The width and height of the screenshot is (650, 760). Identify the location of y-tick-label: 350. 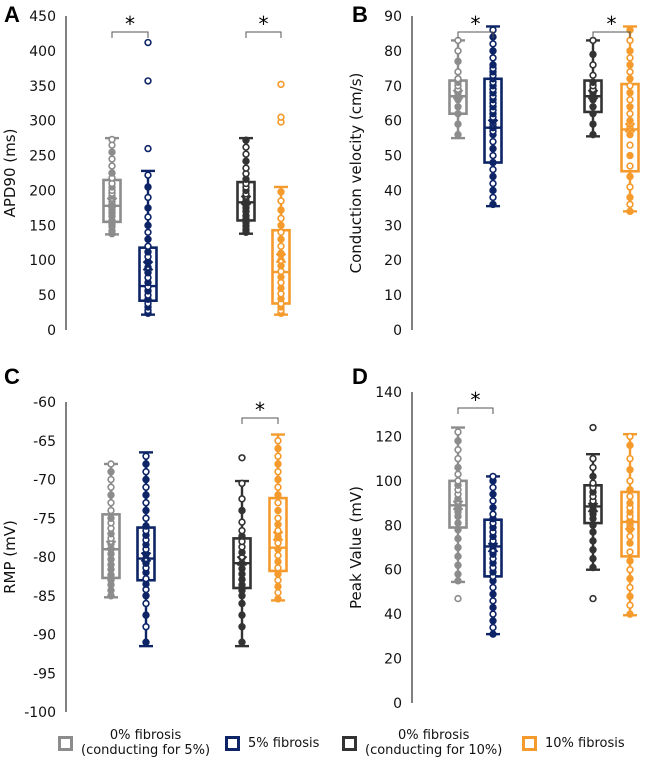
(42, 87).